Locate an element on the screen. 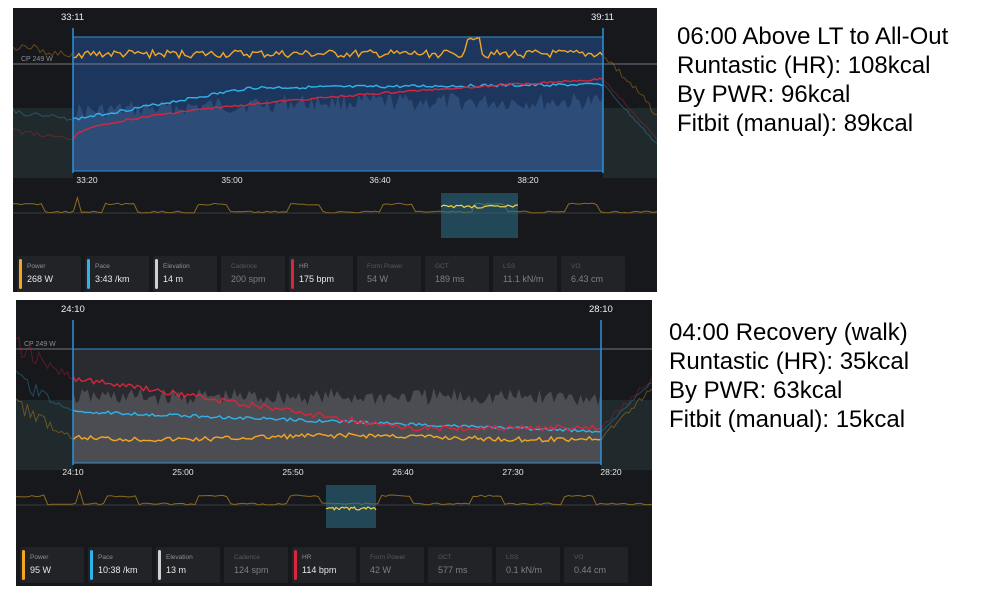 The width and height of the screenshot is (999, 601). metric-card-elevation: Elevation 13 m is located at coordinates (188, 565).